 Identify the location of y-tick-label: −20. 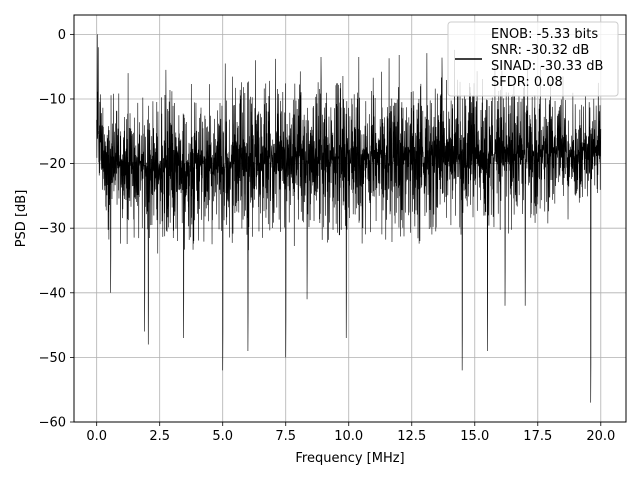
(52, 164).